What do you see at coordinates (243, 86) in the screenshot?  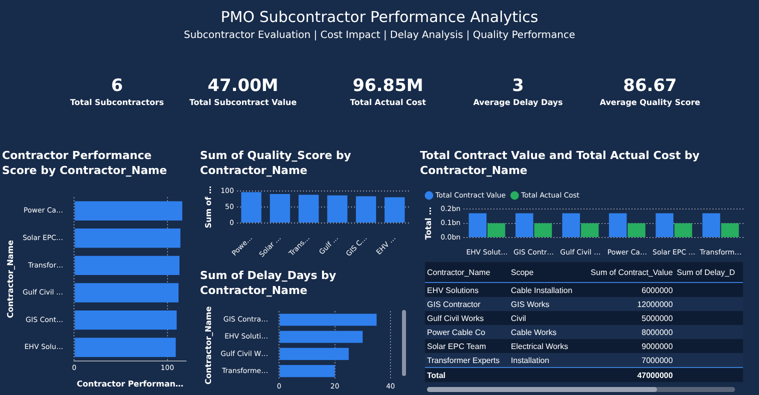 I see `text: 47.00M` at bounding box center [243, 86].